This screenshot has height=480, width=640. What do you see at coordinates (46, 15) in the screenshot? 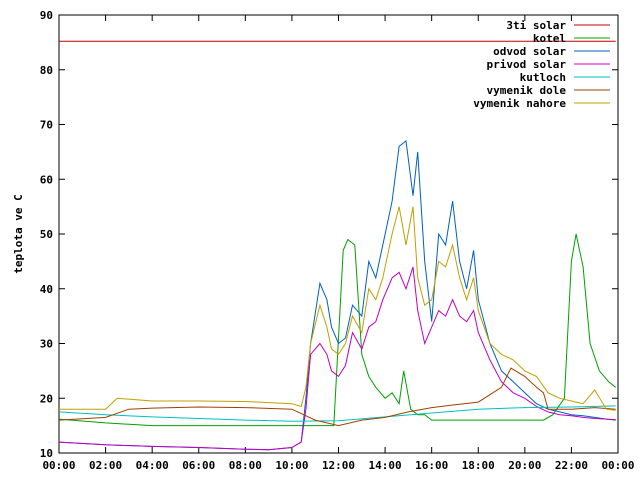
I see `y-tick-label: 90` at bounding box center [46, 15].